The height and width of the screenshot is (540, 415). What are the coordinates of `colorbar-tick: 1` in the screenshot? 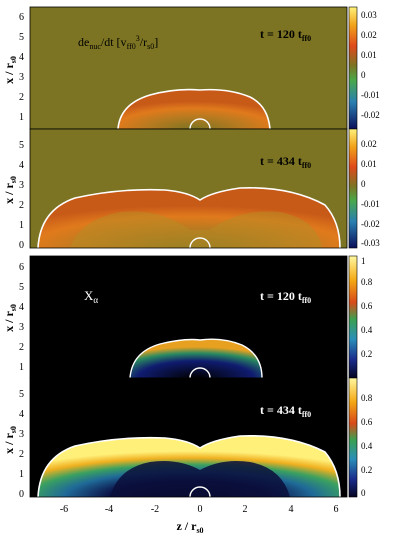 It's located at (363, 261).